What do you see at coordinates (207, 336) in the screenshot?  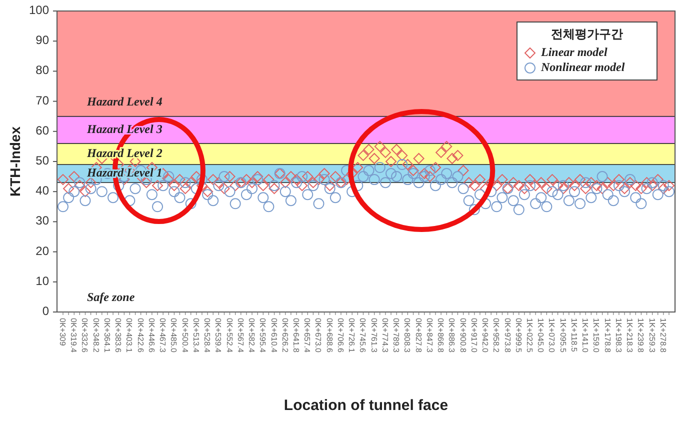 I see `x-tick-label: 0K+528.4` at bounding box center [207, 336].